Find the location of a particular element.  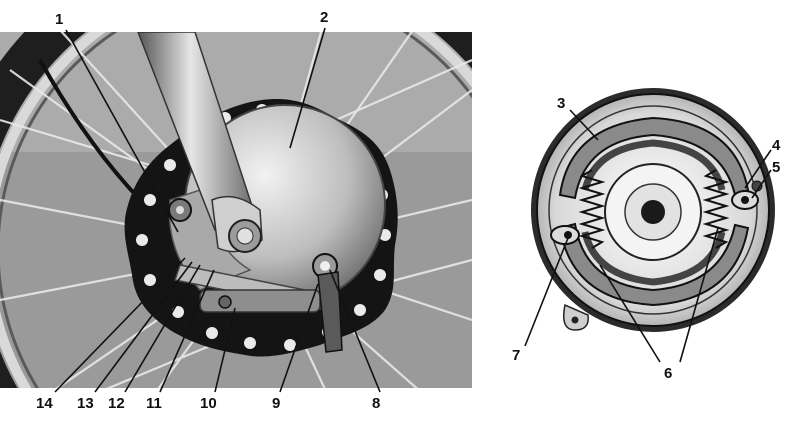

callout-7: 7 is located at coordinates (516, 355).